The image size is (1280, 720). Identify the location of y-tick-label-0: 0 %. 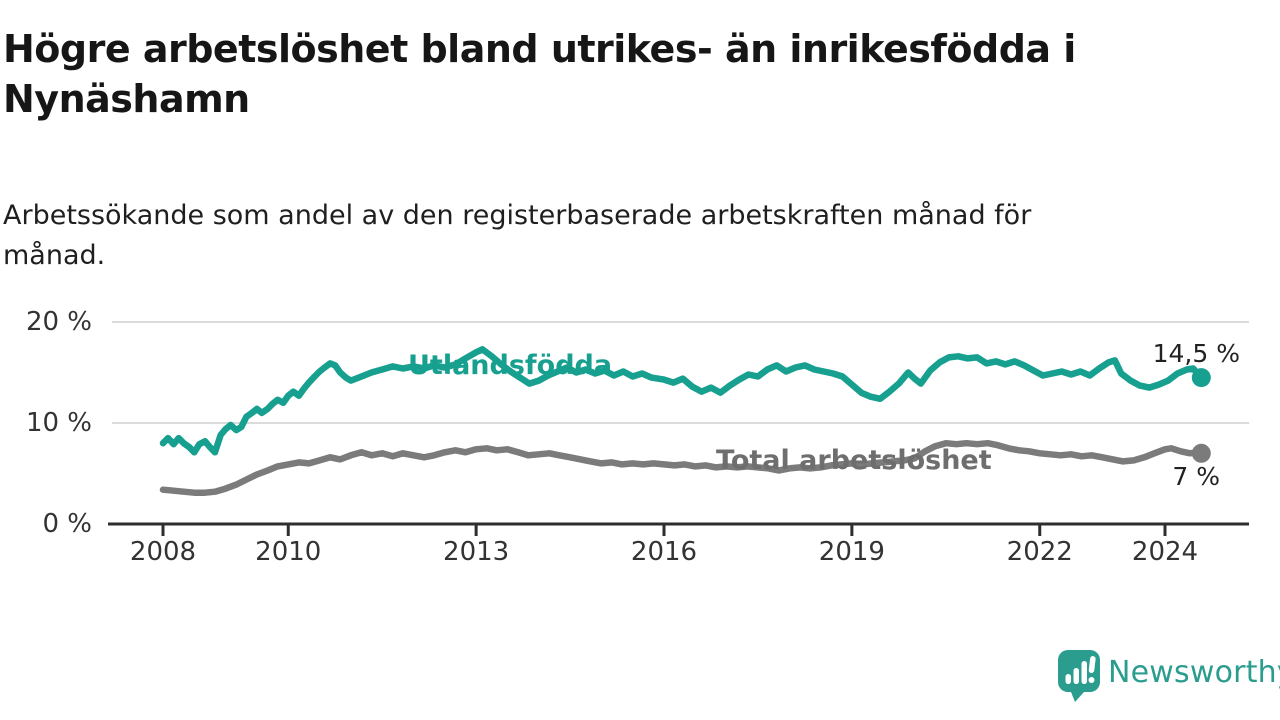
(67, 524).